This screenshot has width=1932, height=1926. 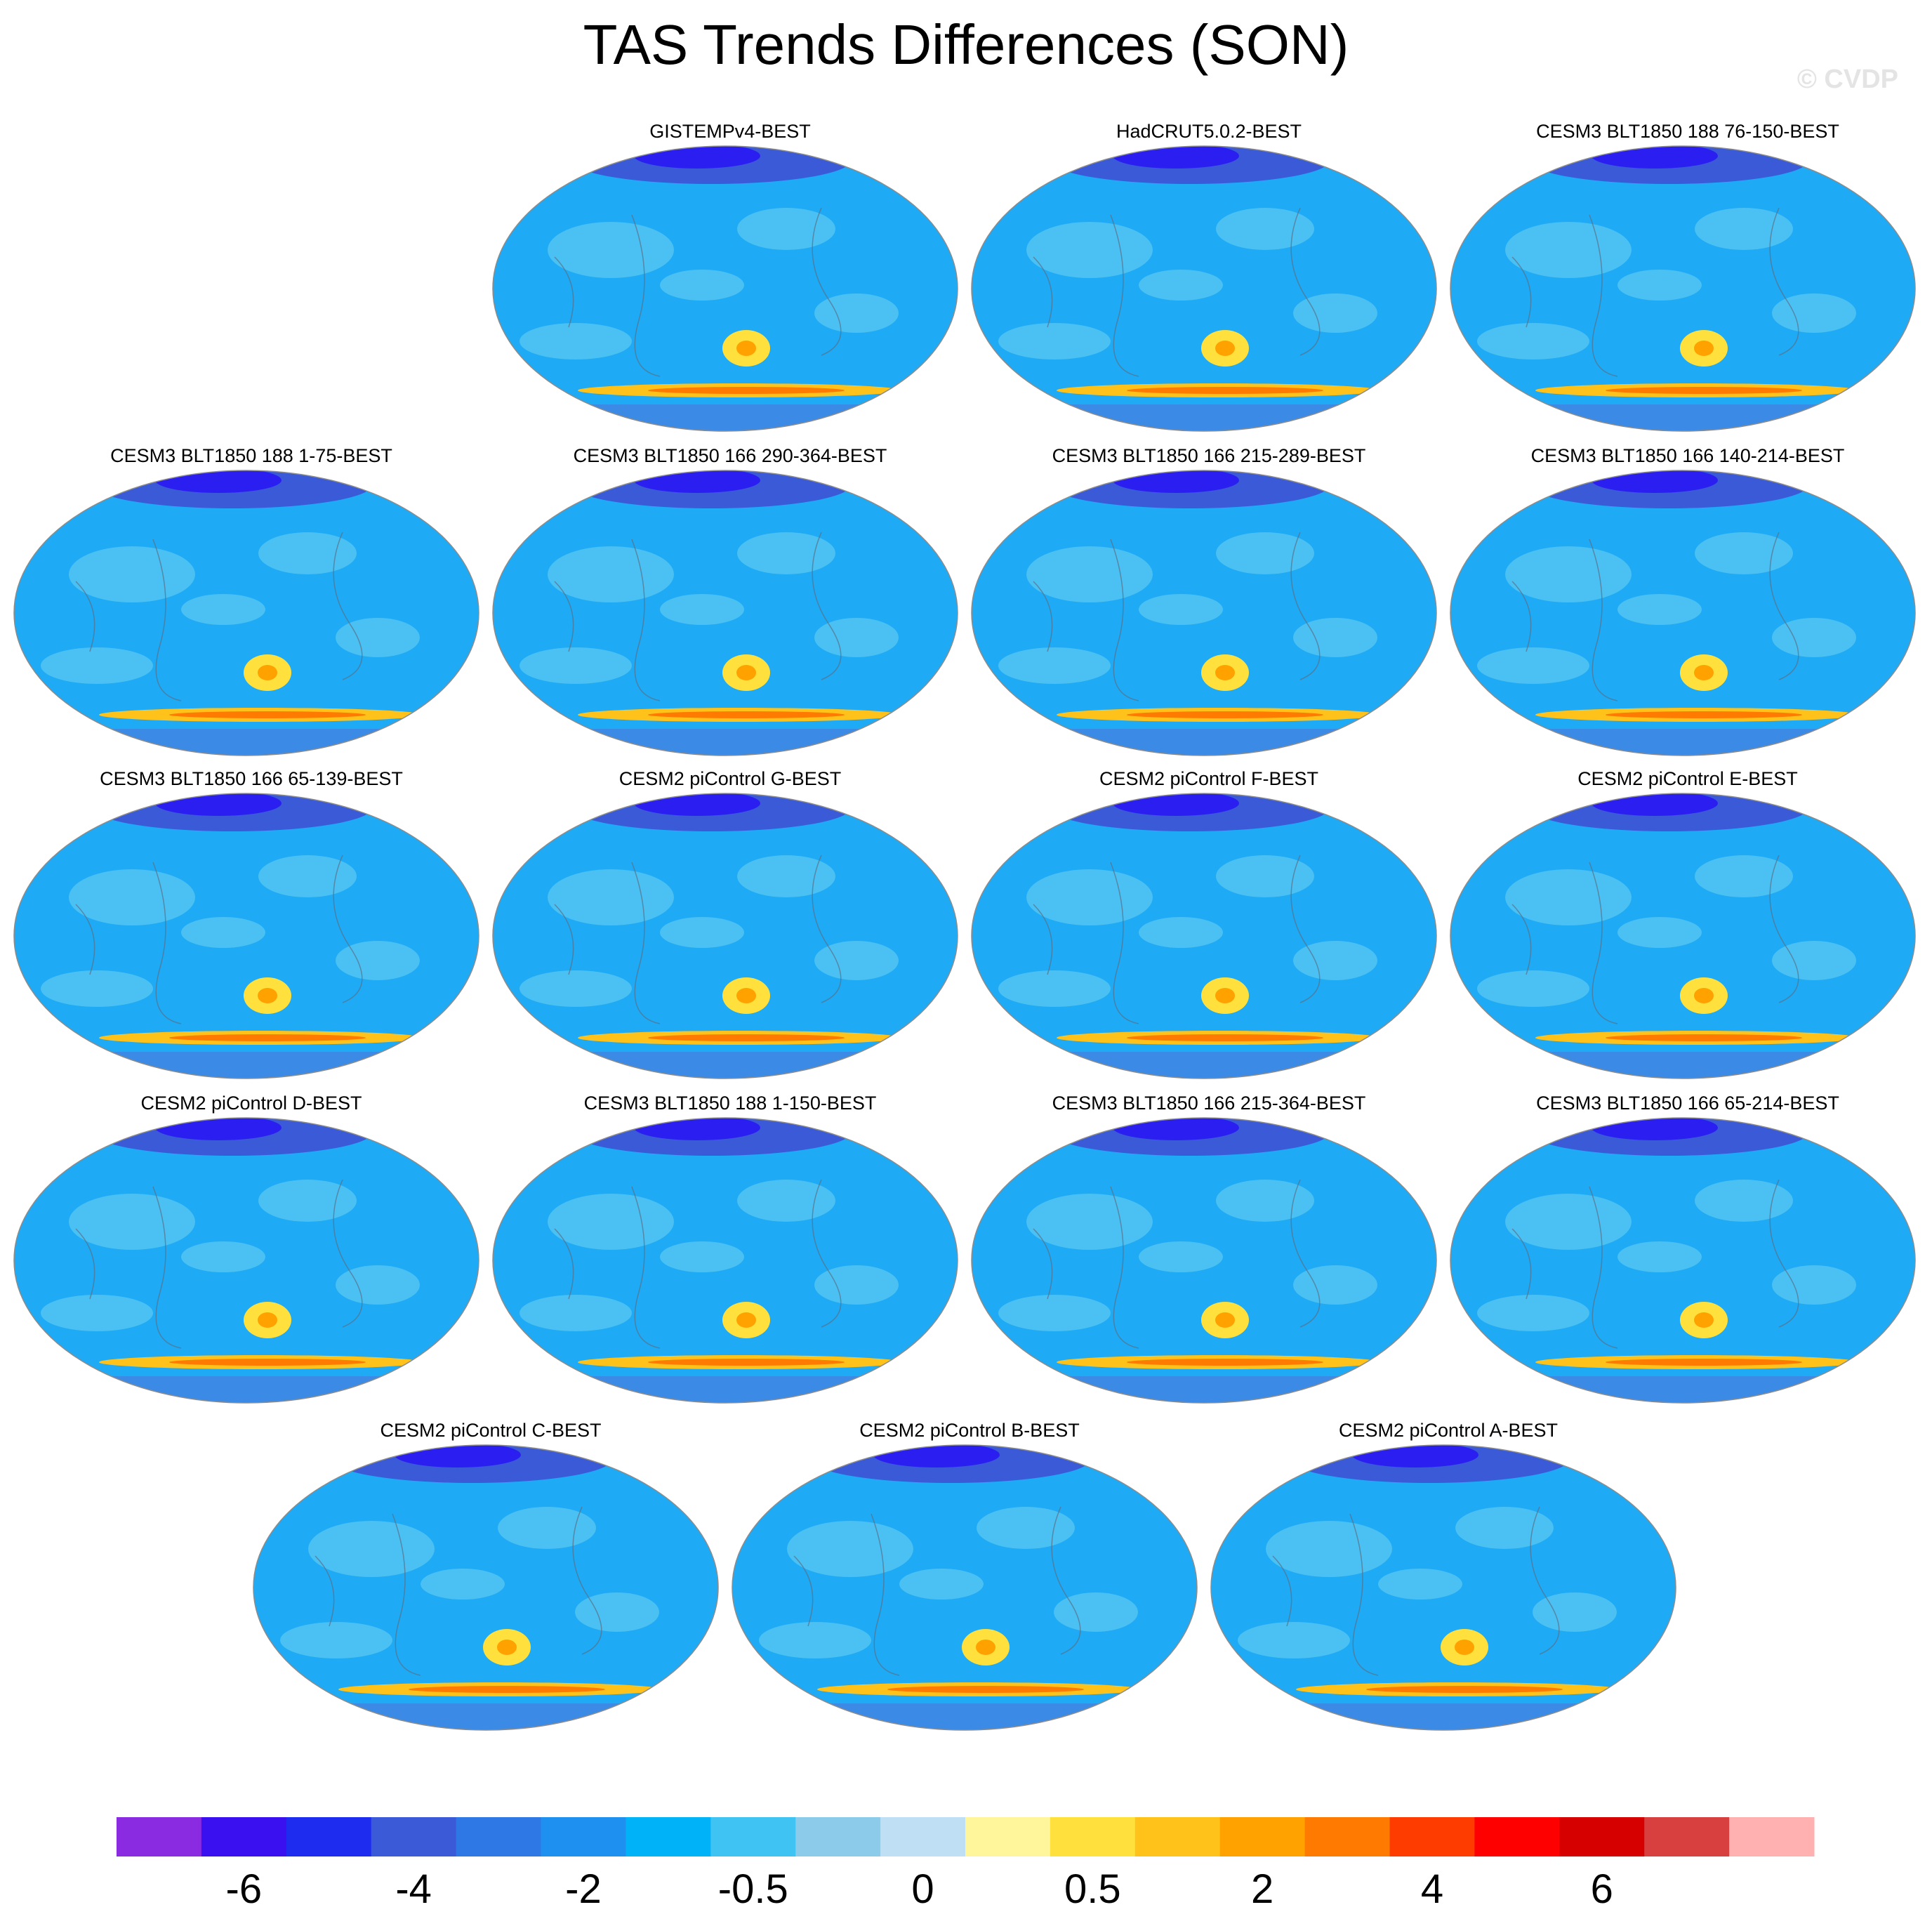 I want to click on panel-title: CESM2 piControl F-BEST, so click(x=1209, y=779).